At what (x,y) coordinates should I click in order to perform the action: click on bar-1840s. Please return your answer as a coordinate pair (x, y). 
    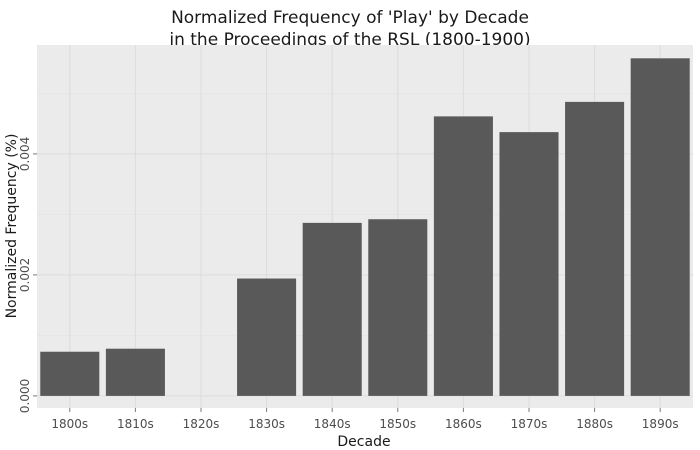
    Looking at the image, I should click on (332, 309).